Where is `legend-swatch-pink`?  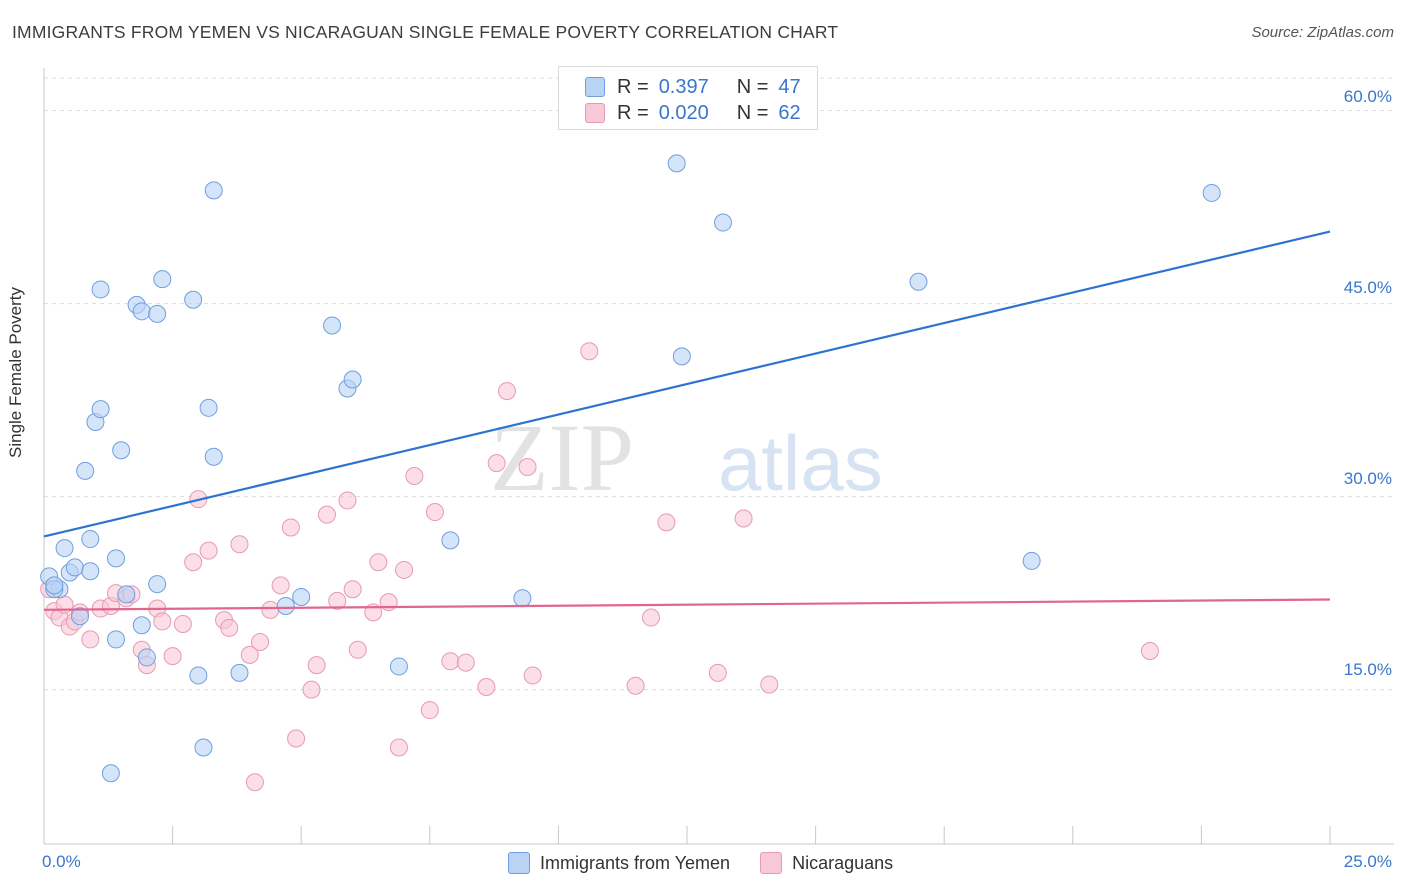
legend-swatch-pink is located at coordinates (595, 113).